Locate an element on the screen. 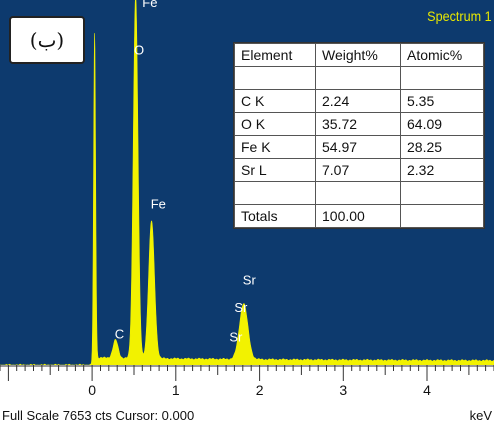 This screenshot has width=494, height=431. table-cell: Fe K is located at coordinates (275, 147).